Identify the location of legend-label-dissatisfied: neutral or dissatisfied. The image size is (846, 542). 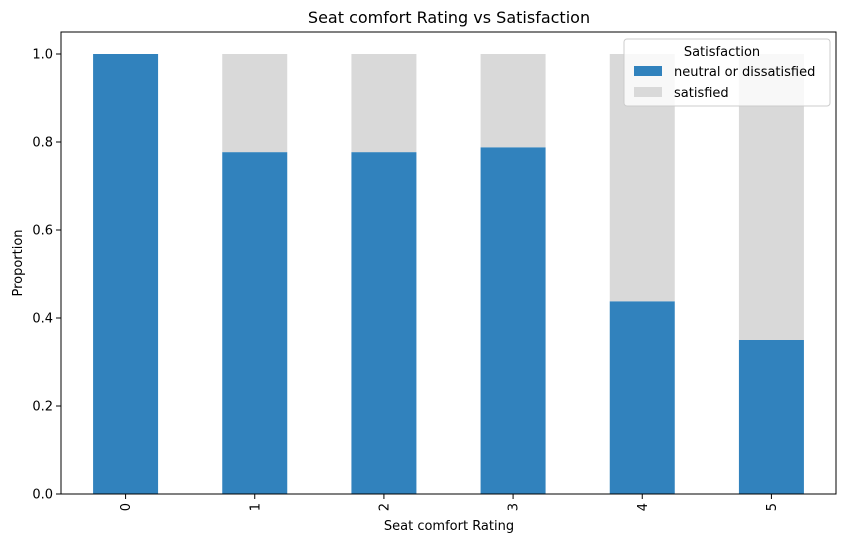
(744, 72).